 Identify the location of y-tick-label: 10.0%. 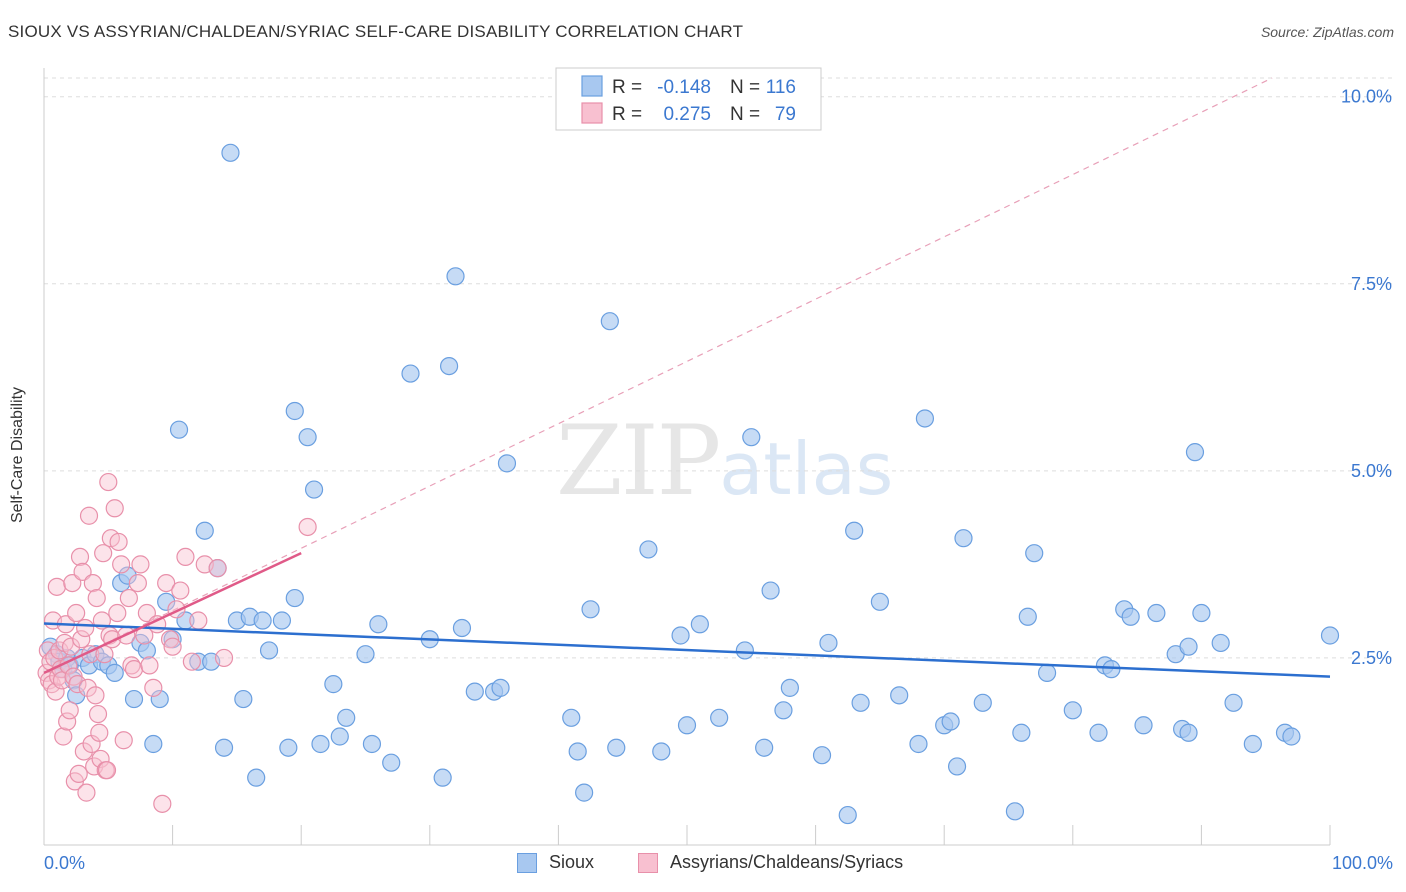
(1366, 97).